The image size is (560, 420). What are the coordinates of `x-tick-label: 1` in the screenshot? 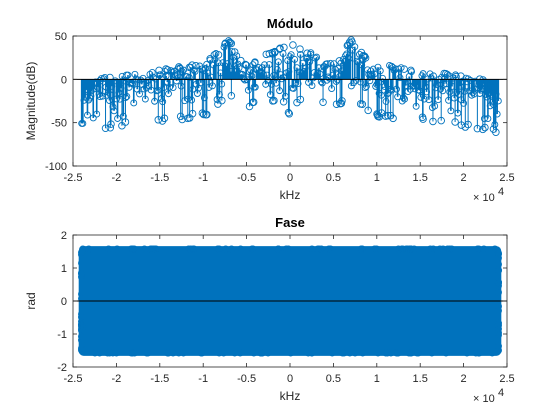 It's located at (377, 178).